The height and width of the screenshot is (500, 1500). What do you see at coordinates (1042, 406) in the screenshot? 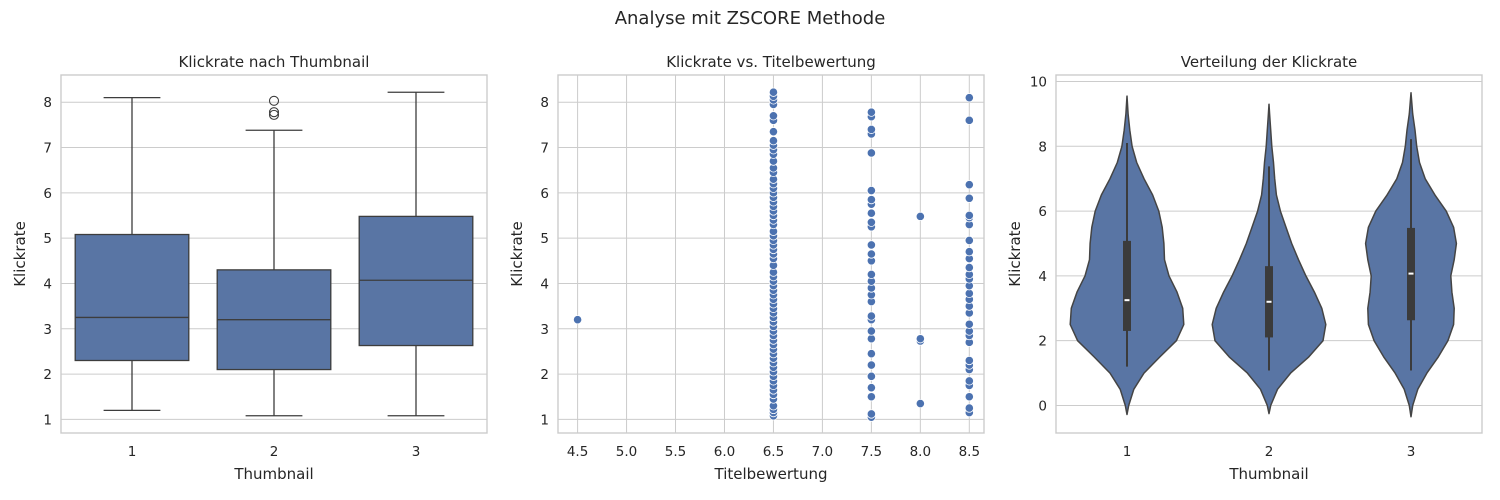
I see `y-tick-label: 0` at bounding box center [1042, 406].